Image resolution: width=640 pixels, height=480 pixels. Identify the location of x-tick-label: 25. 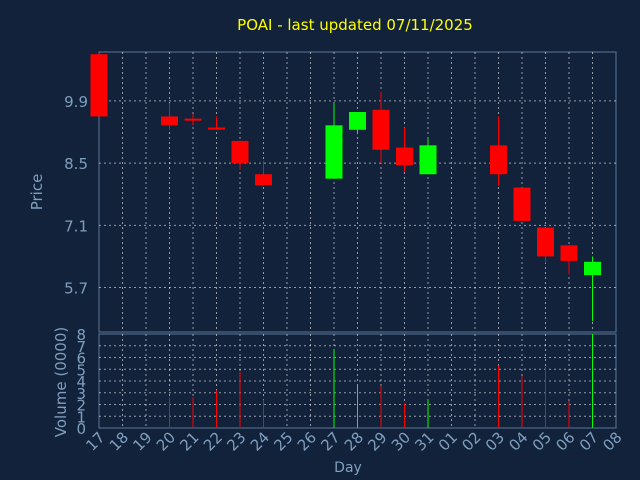
(283, 441).